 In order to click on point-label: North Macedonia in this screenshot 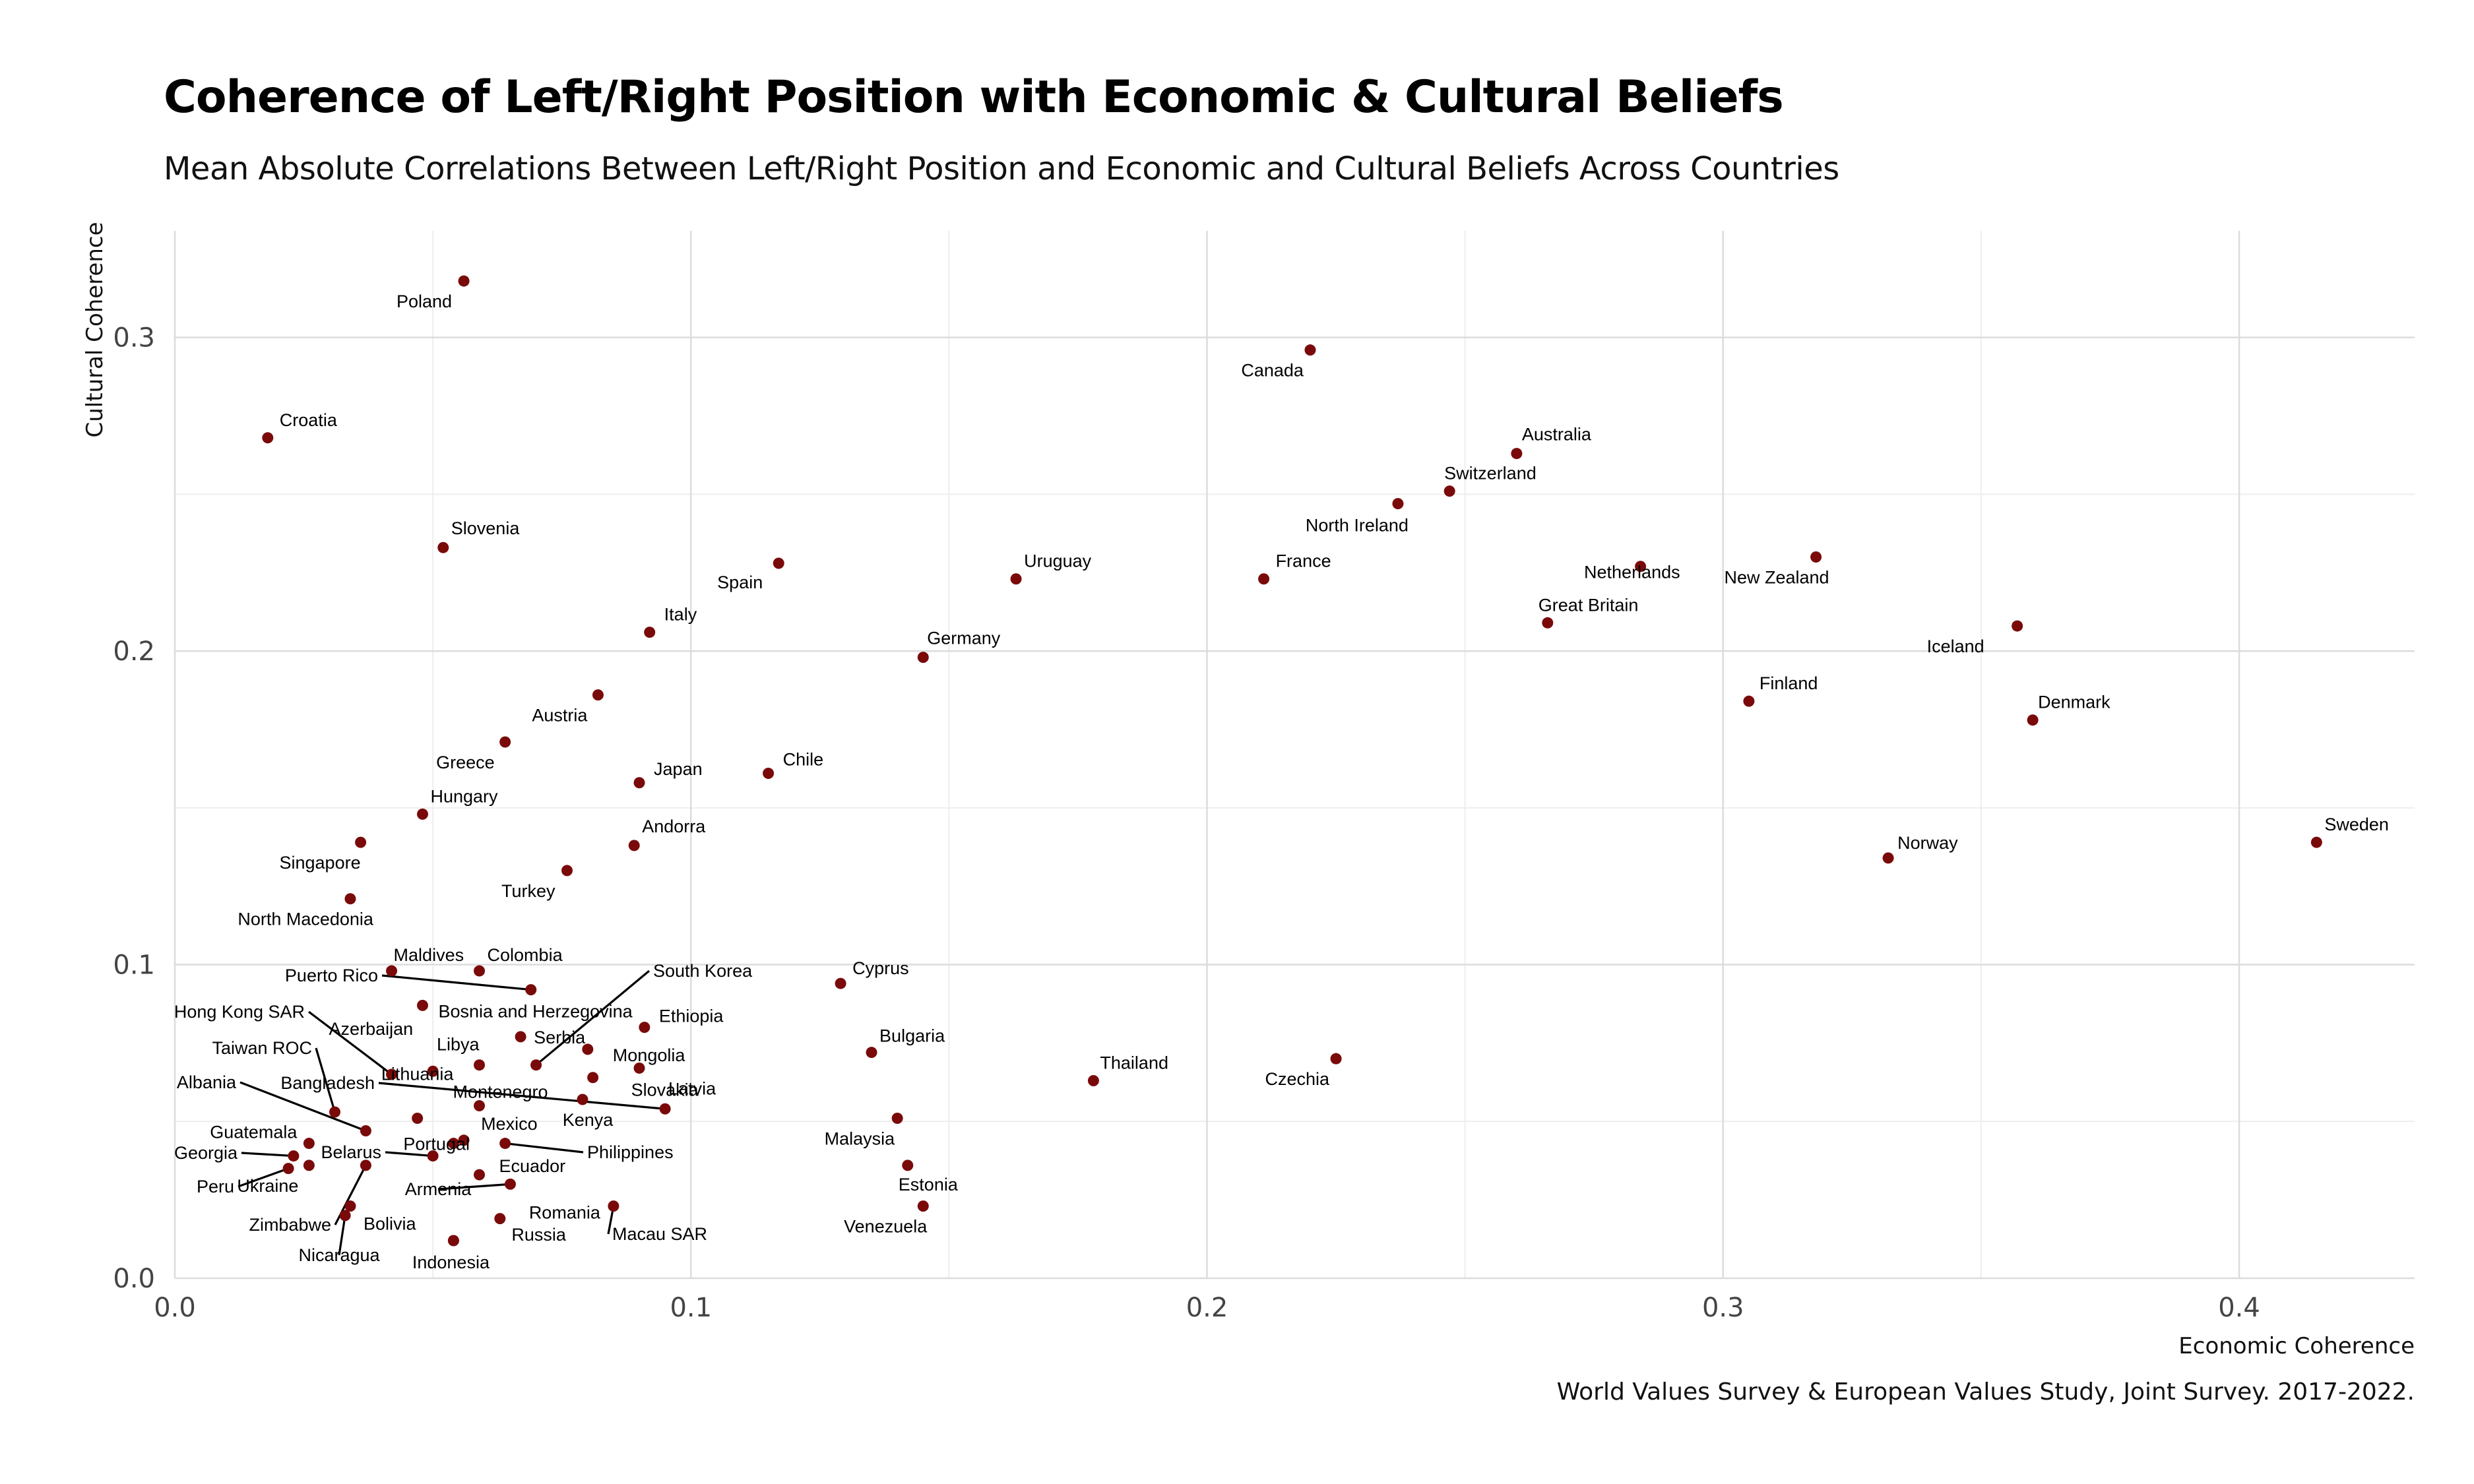, I will do `click(306, 919)`.